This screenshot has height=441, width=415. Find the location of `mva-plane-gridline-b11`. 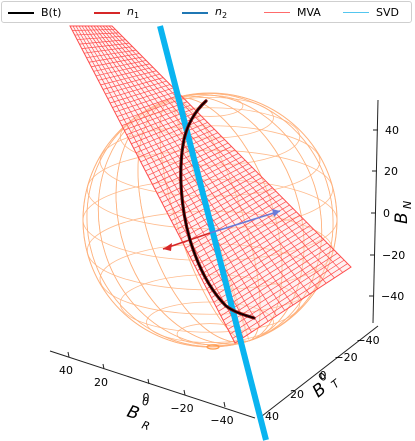

mva-plane-gridline-b11 is located at coordinates (122, 70).